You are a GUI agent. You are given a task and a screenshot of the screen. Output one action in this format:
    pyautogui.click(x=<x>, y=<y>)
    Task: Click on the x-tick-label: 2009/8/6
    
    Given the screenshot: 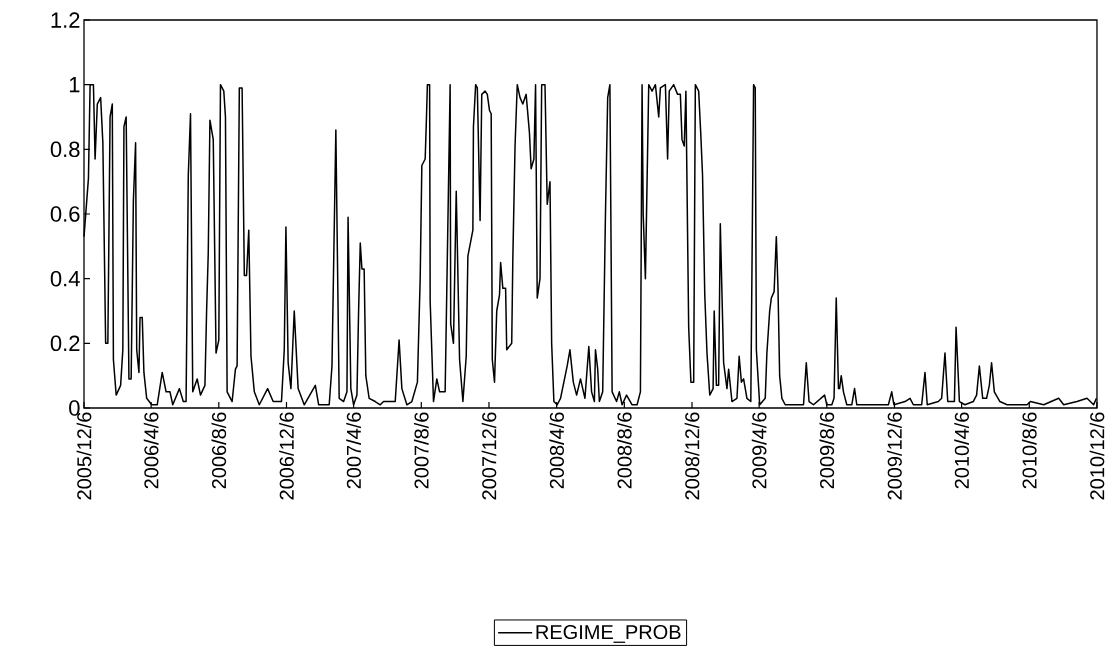 What is the action you would take?
    pyautogui.click(x=827, y=450)
    